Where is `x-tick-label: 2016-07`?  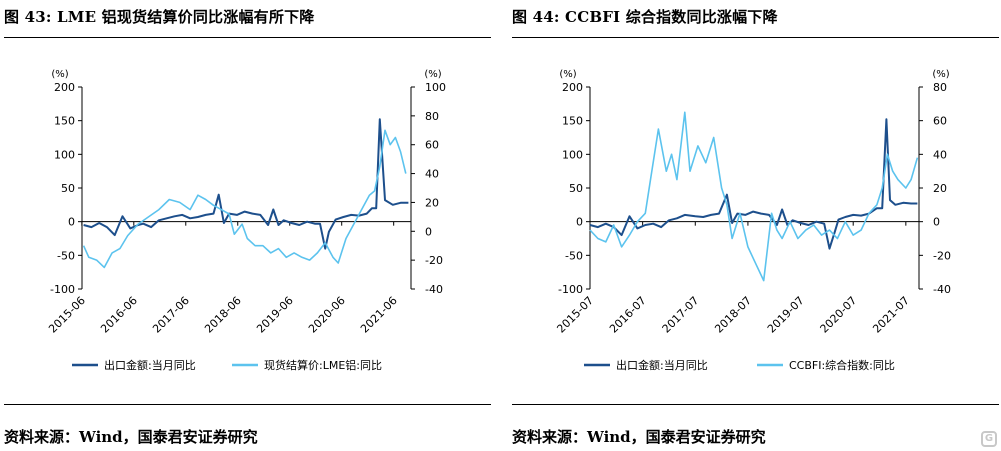 x-tick-label: 2016-07 is located at coordinates (628, 315).